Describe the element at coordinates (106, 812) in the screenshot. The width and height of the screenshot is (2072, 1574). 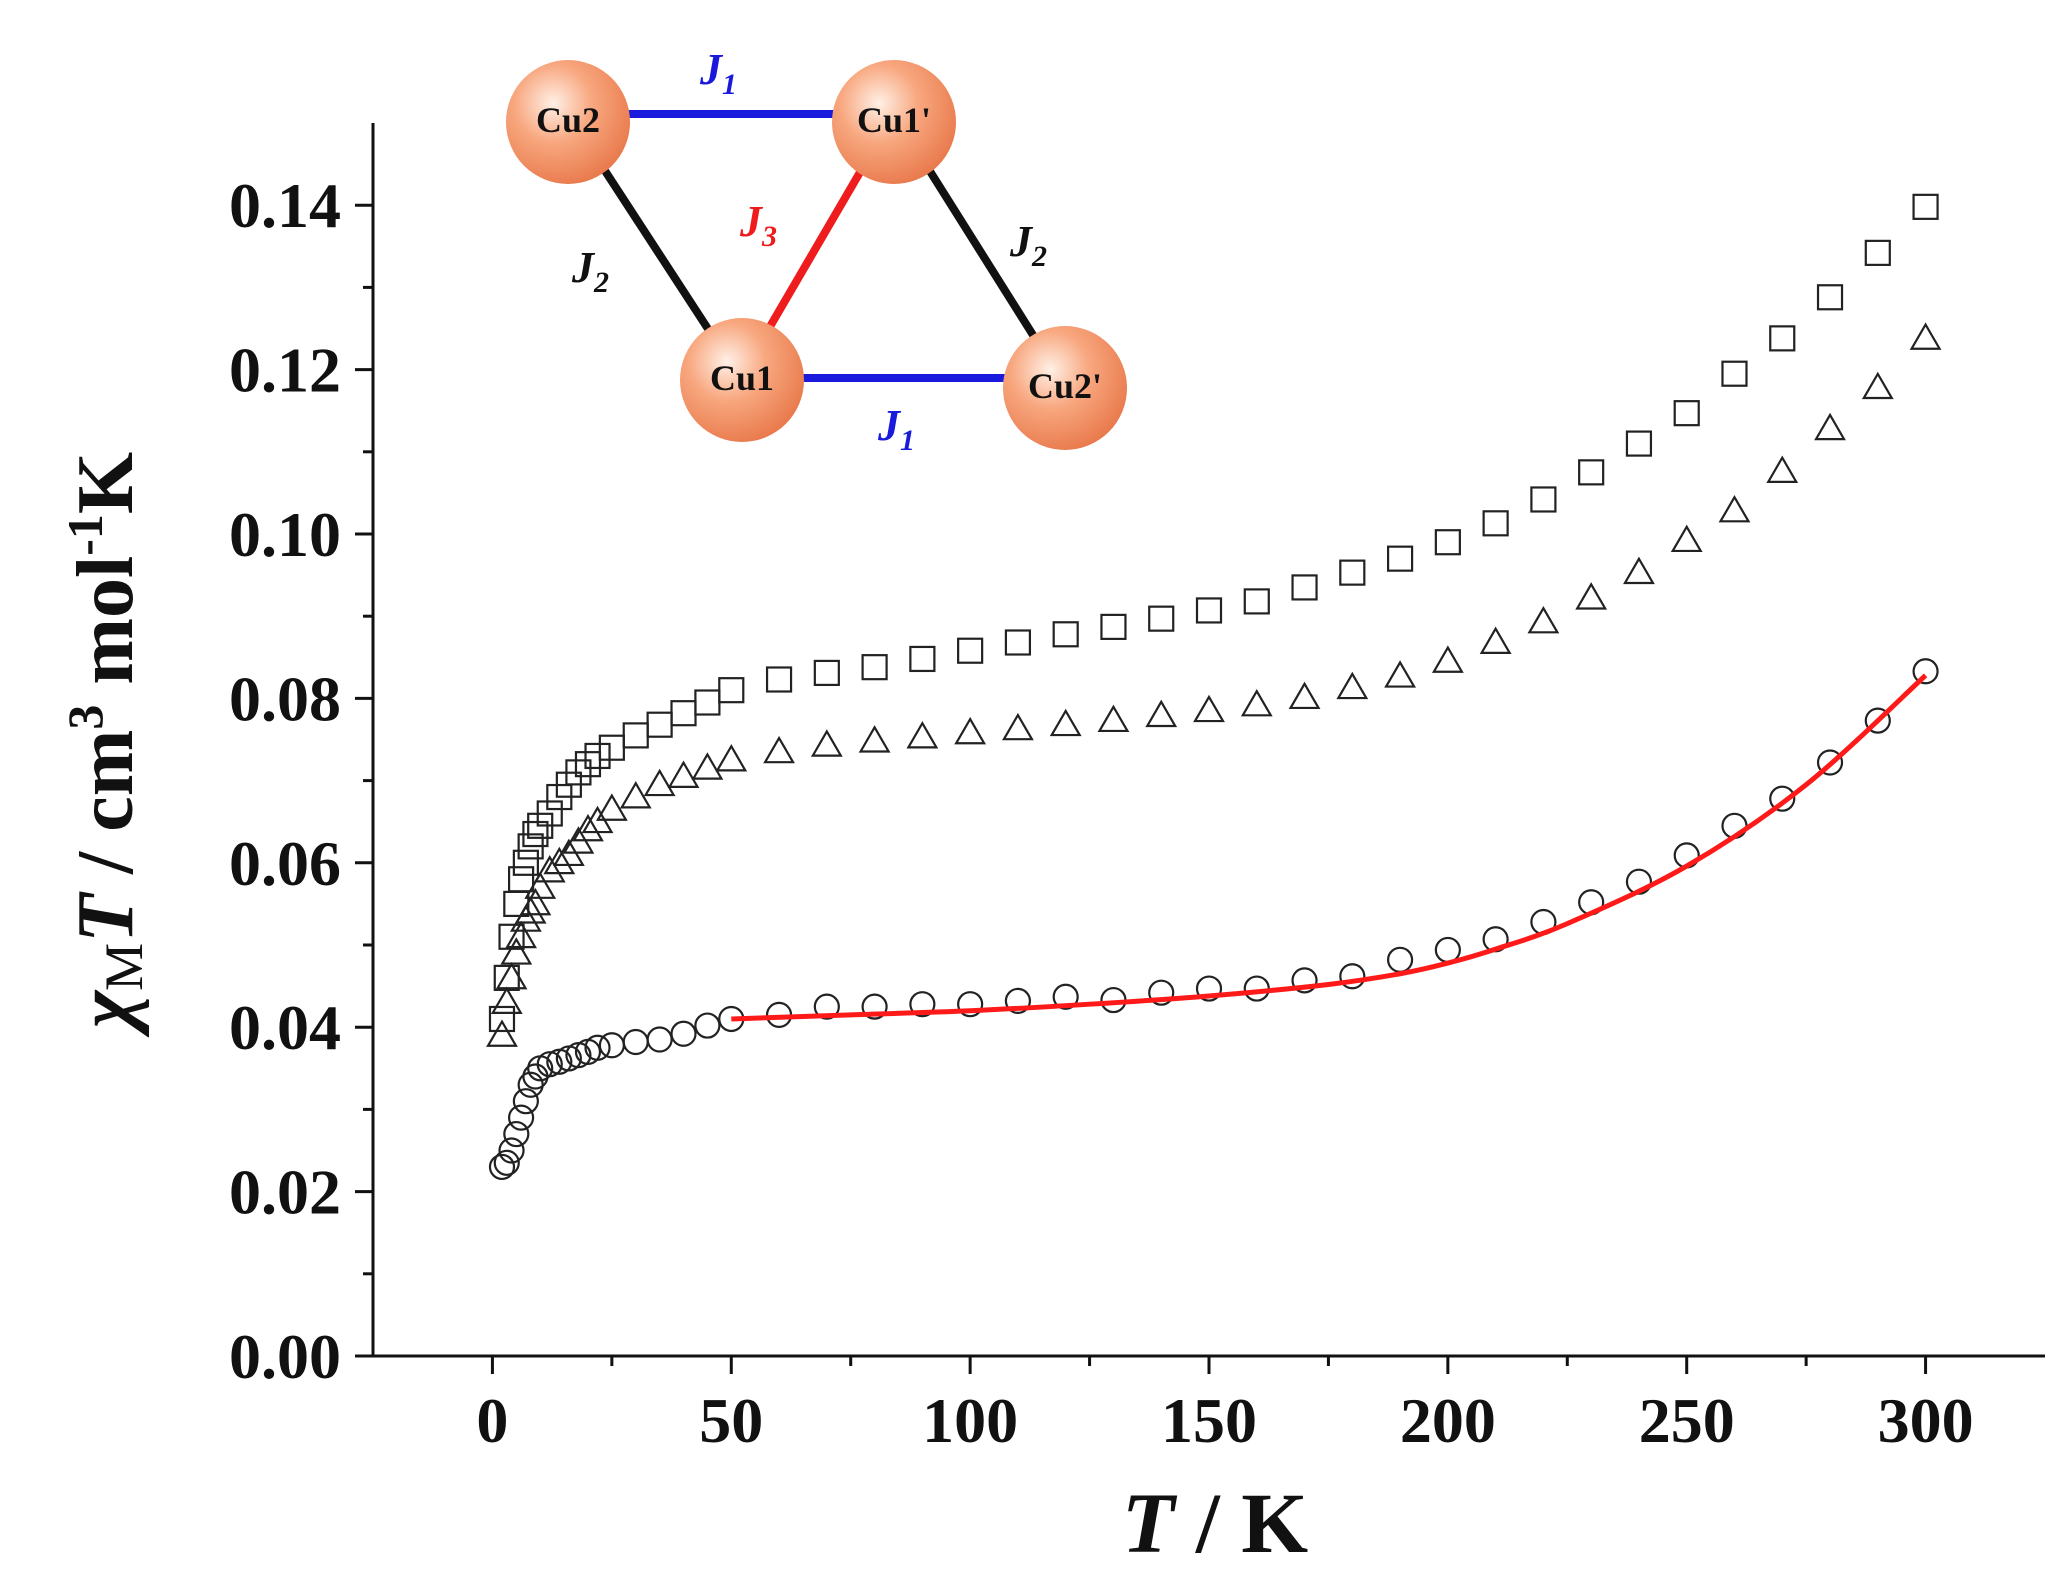
I see `y-axis-title-unit1: / cm` at that location.